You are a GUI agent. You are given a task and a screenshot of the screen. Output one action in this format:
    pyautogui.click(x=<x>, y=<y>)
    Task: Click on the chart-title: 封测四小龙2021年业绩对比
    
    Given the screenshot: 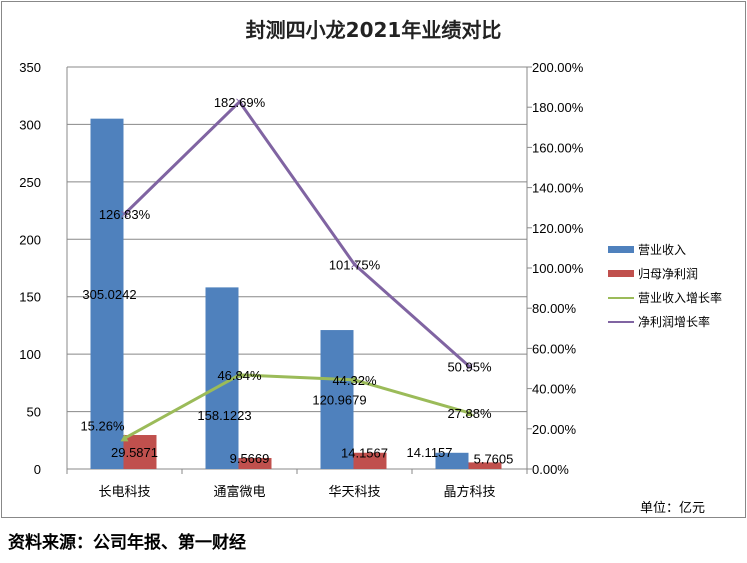 What is the action you would take?
    pyautogui.click(x=373, y=30)
    